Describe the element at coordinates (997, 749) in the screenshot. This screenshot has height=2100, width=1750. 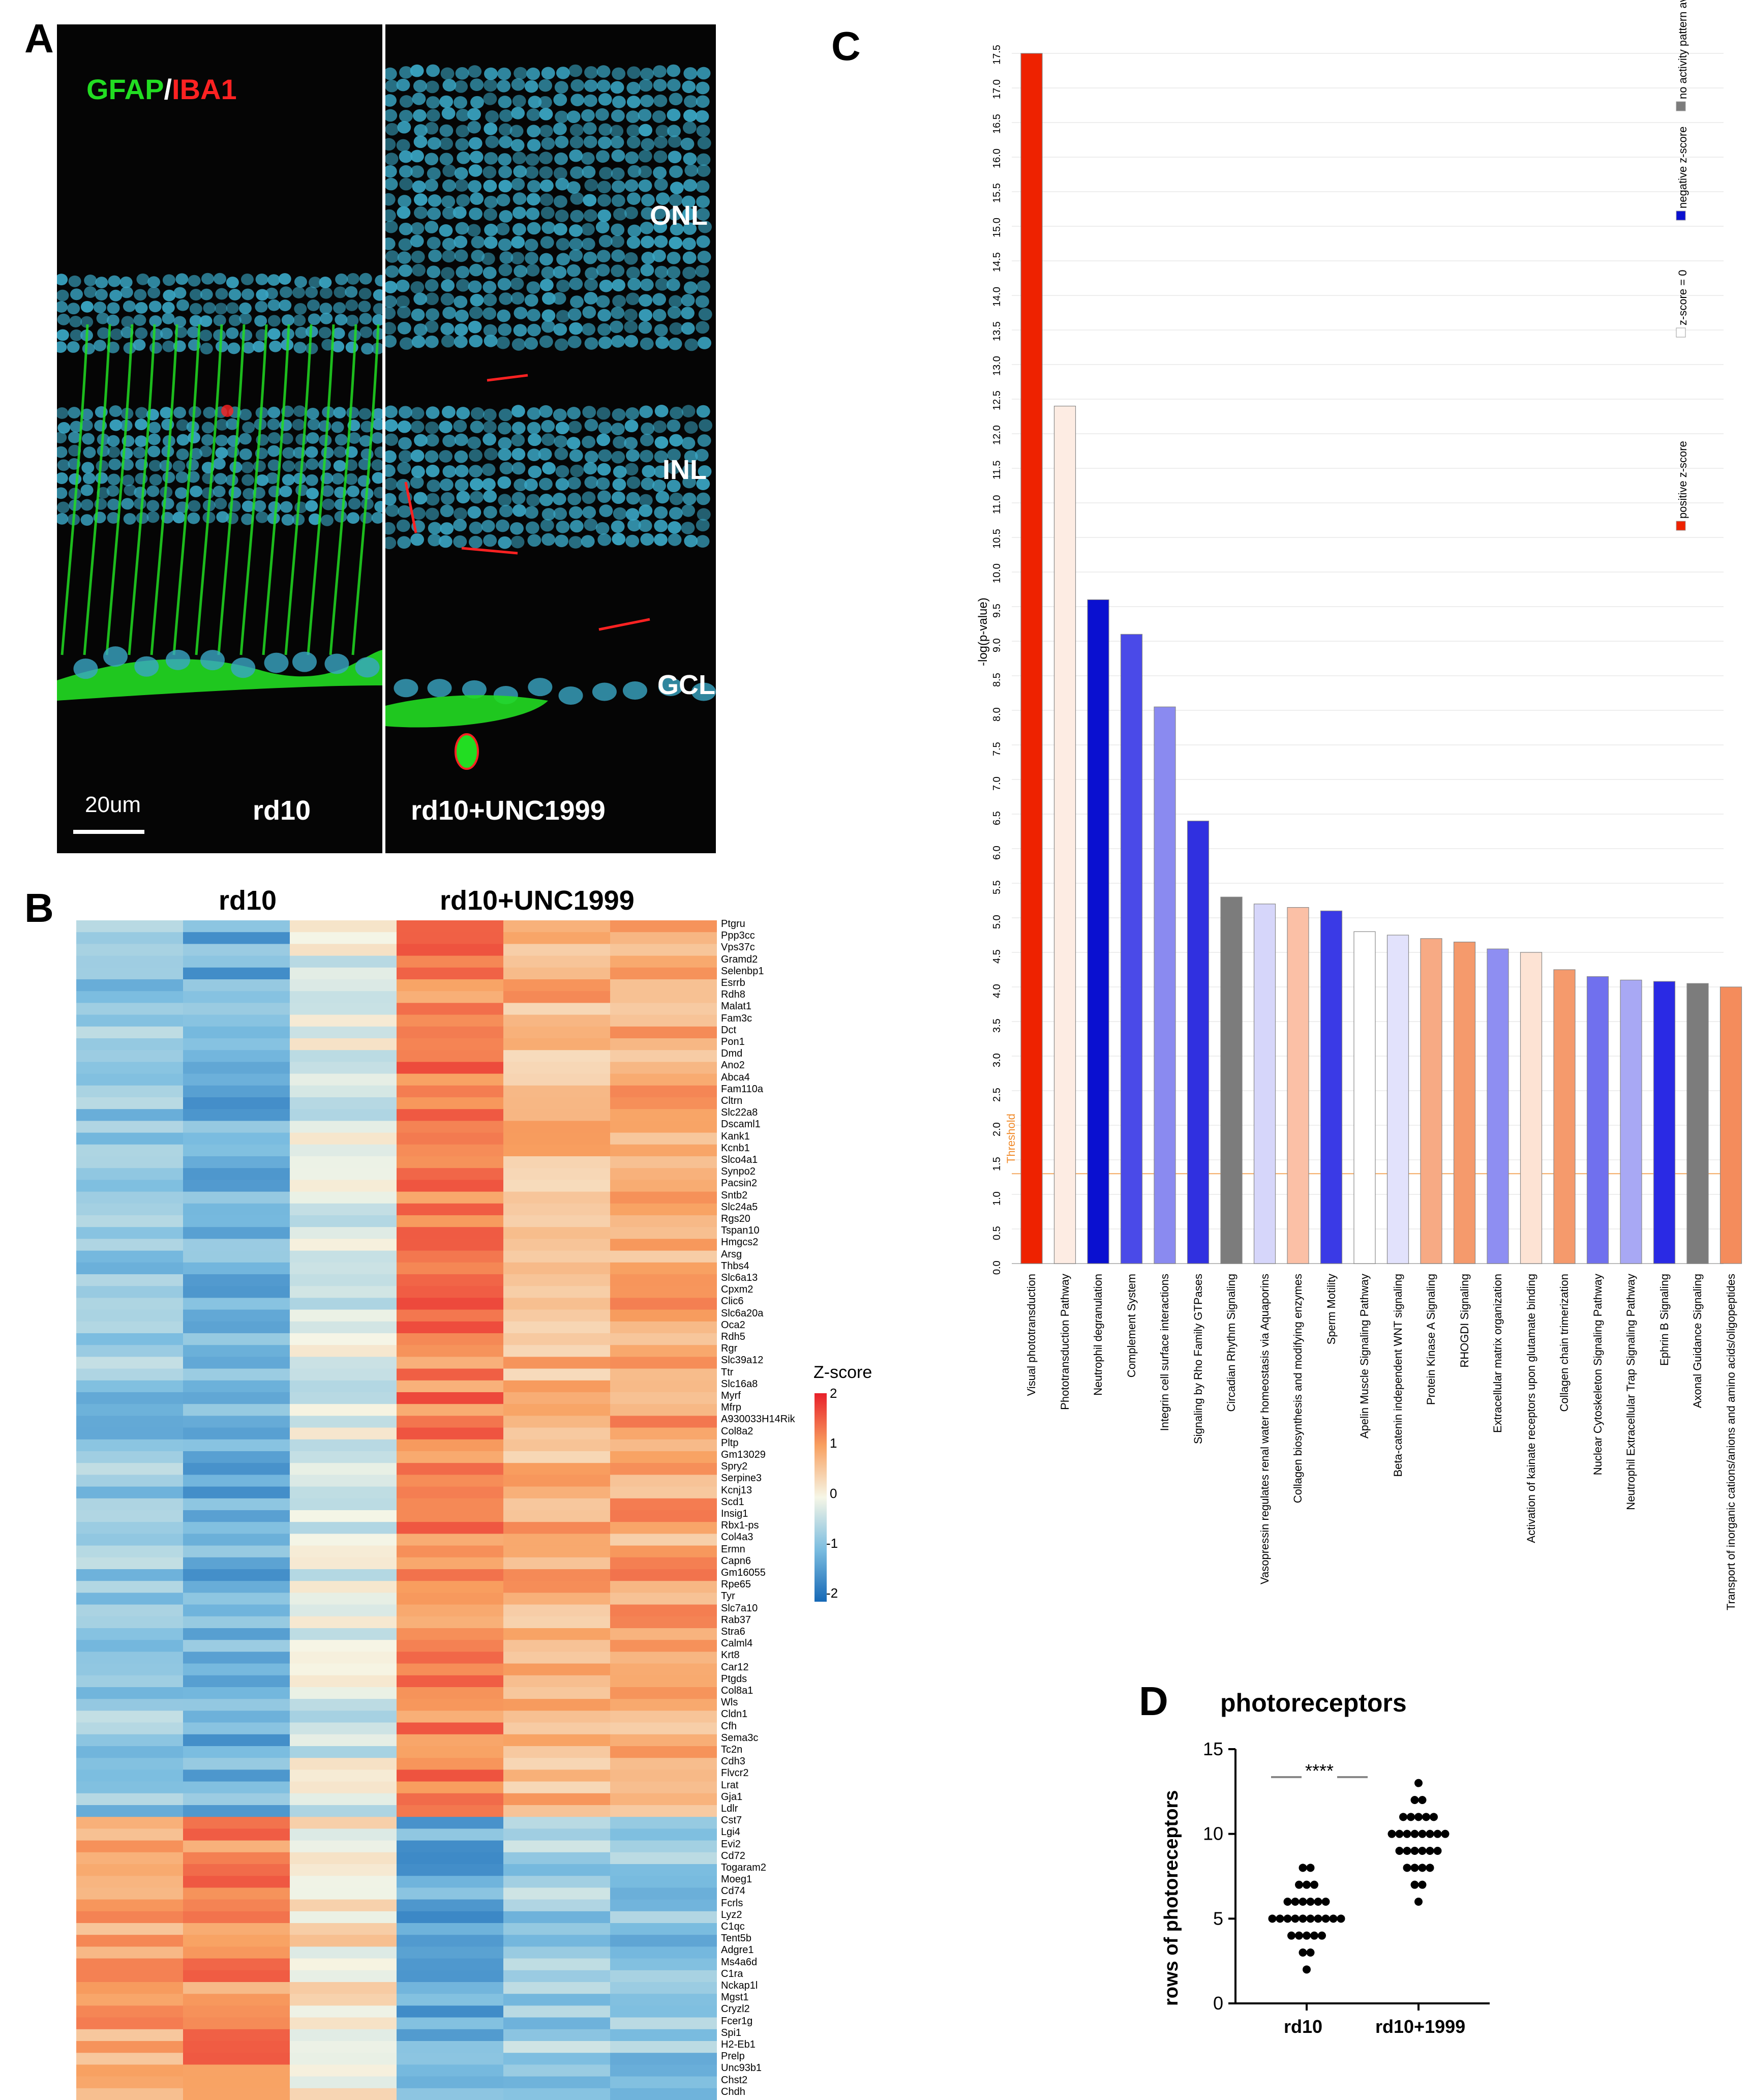
I see `y-tick-label: 7.5` at that location.